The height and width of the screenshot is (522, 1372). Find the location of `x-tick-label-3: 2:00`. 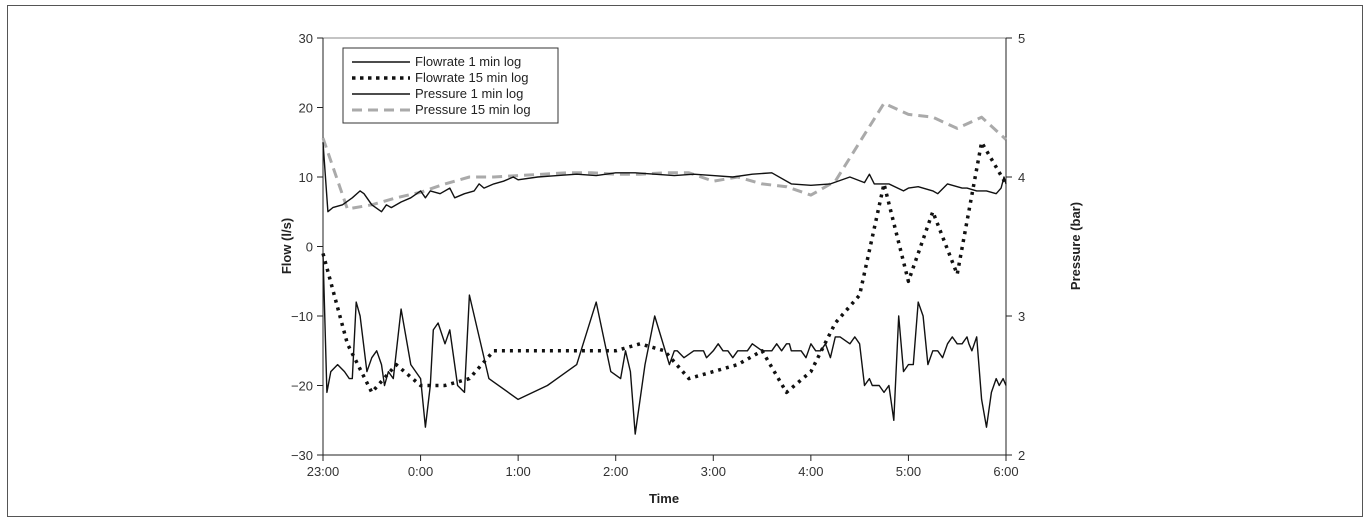

x-tick-label-3: 2:00 is located at coordinates (615, 471).